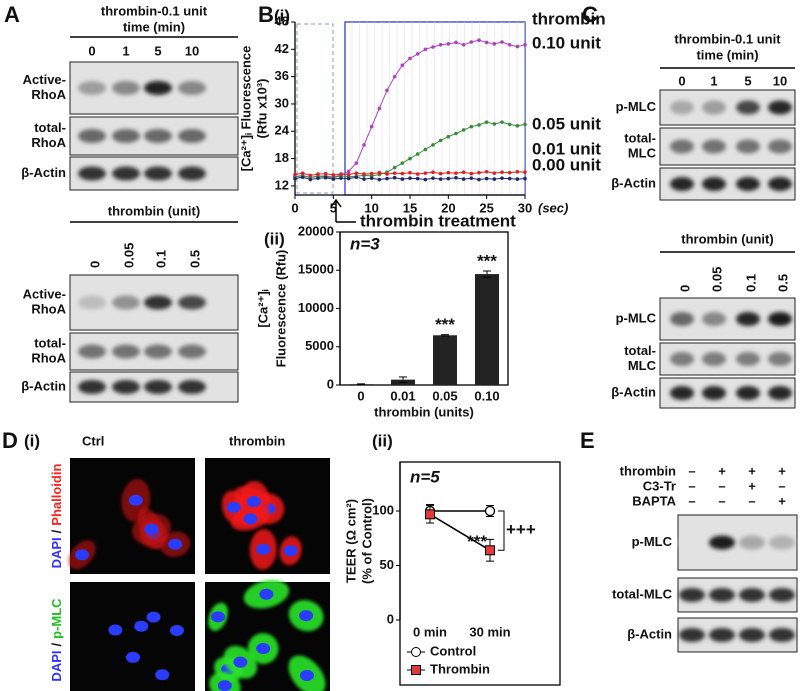 The image size is (800, 691). Describe the element at coordinates (521, 529) in the screenshot. I see `comparison: +++` at that location.